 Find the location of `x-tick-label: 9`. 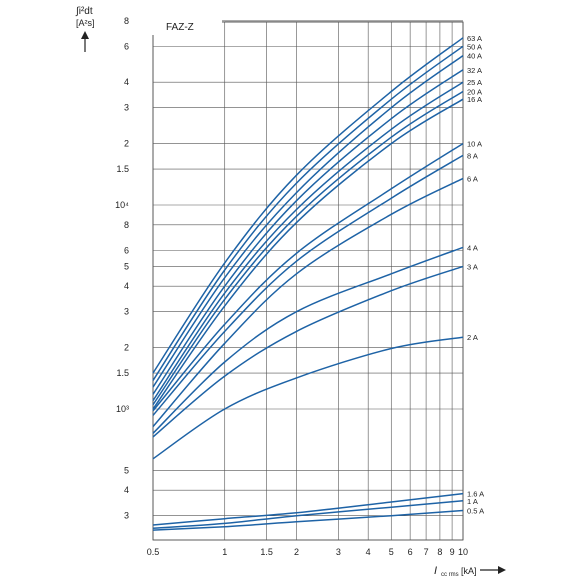

x-tick-label: 9 is located at coordinates (452, 552).